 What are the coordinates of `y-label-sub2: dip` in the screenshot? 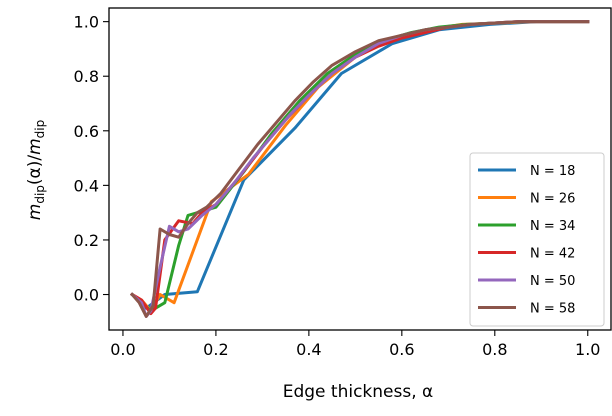 It's located at (40, 129).